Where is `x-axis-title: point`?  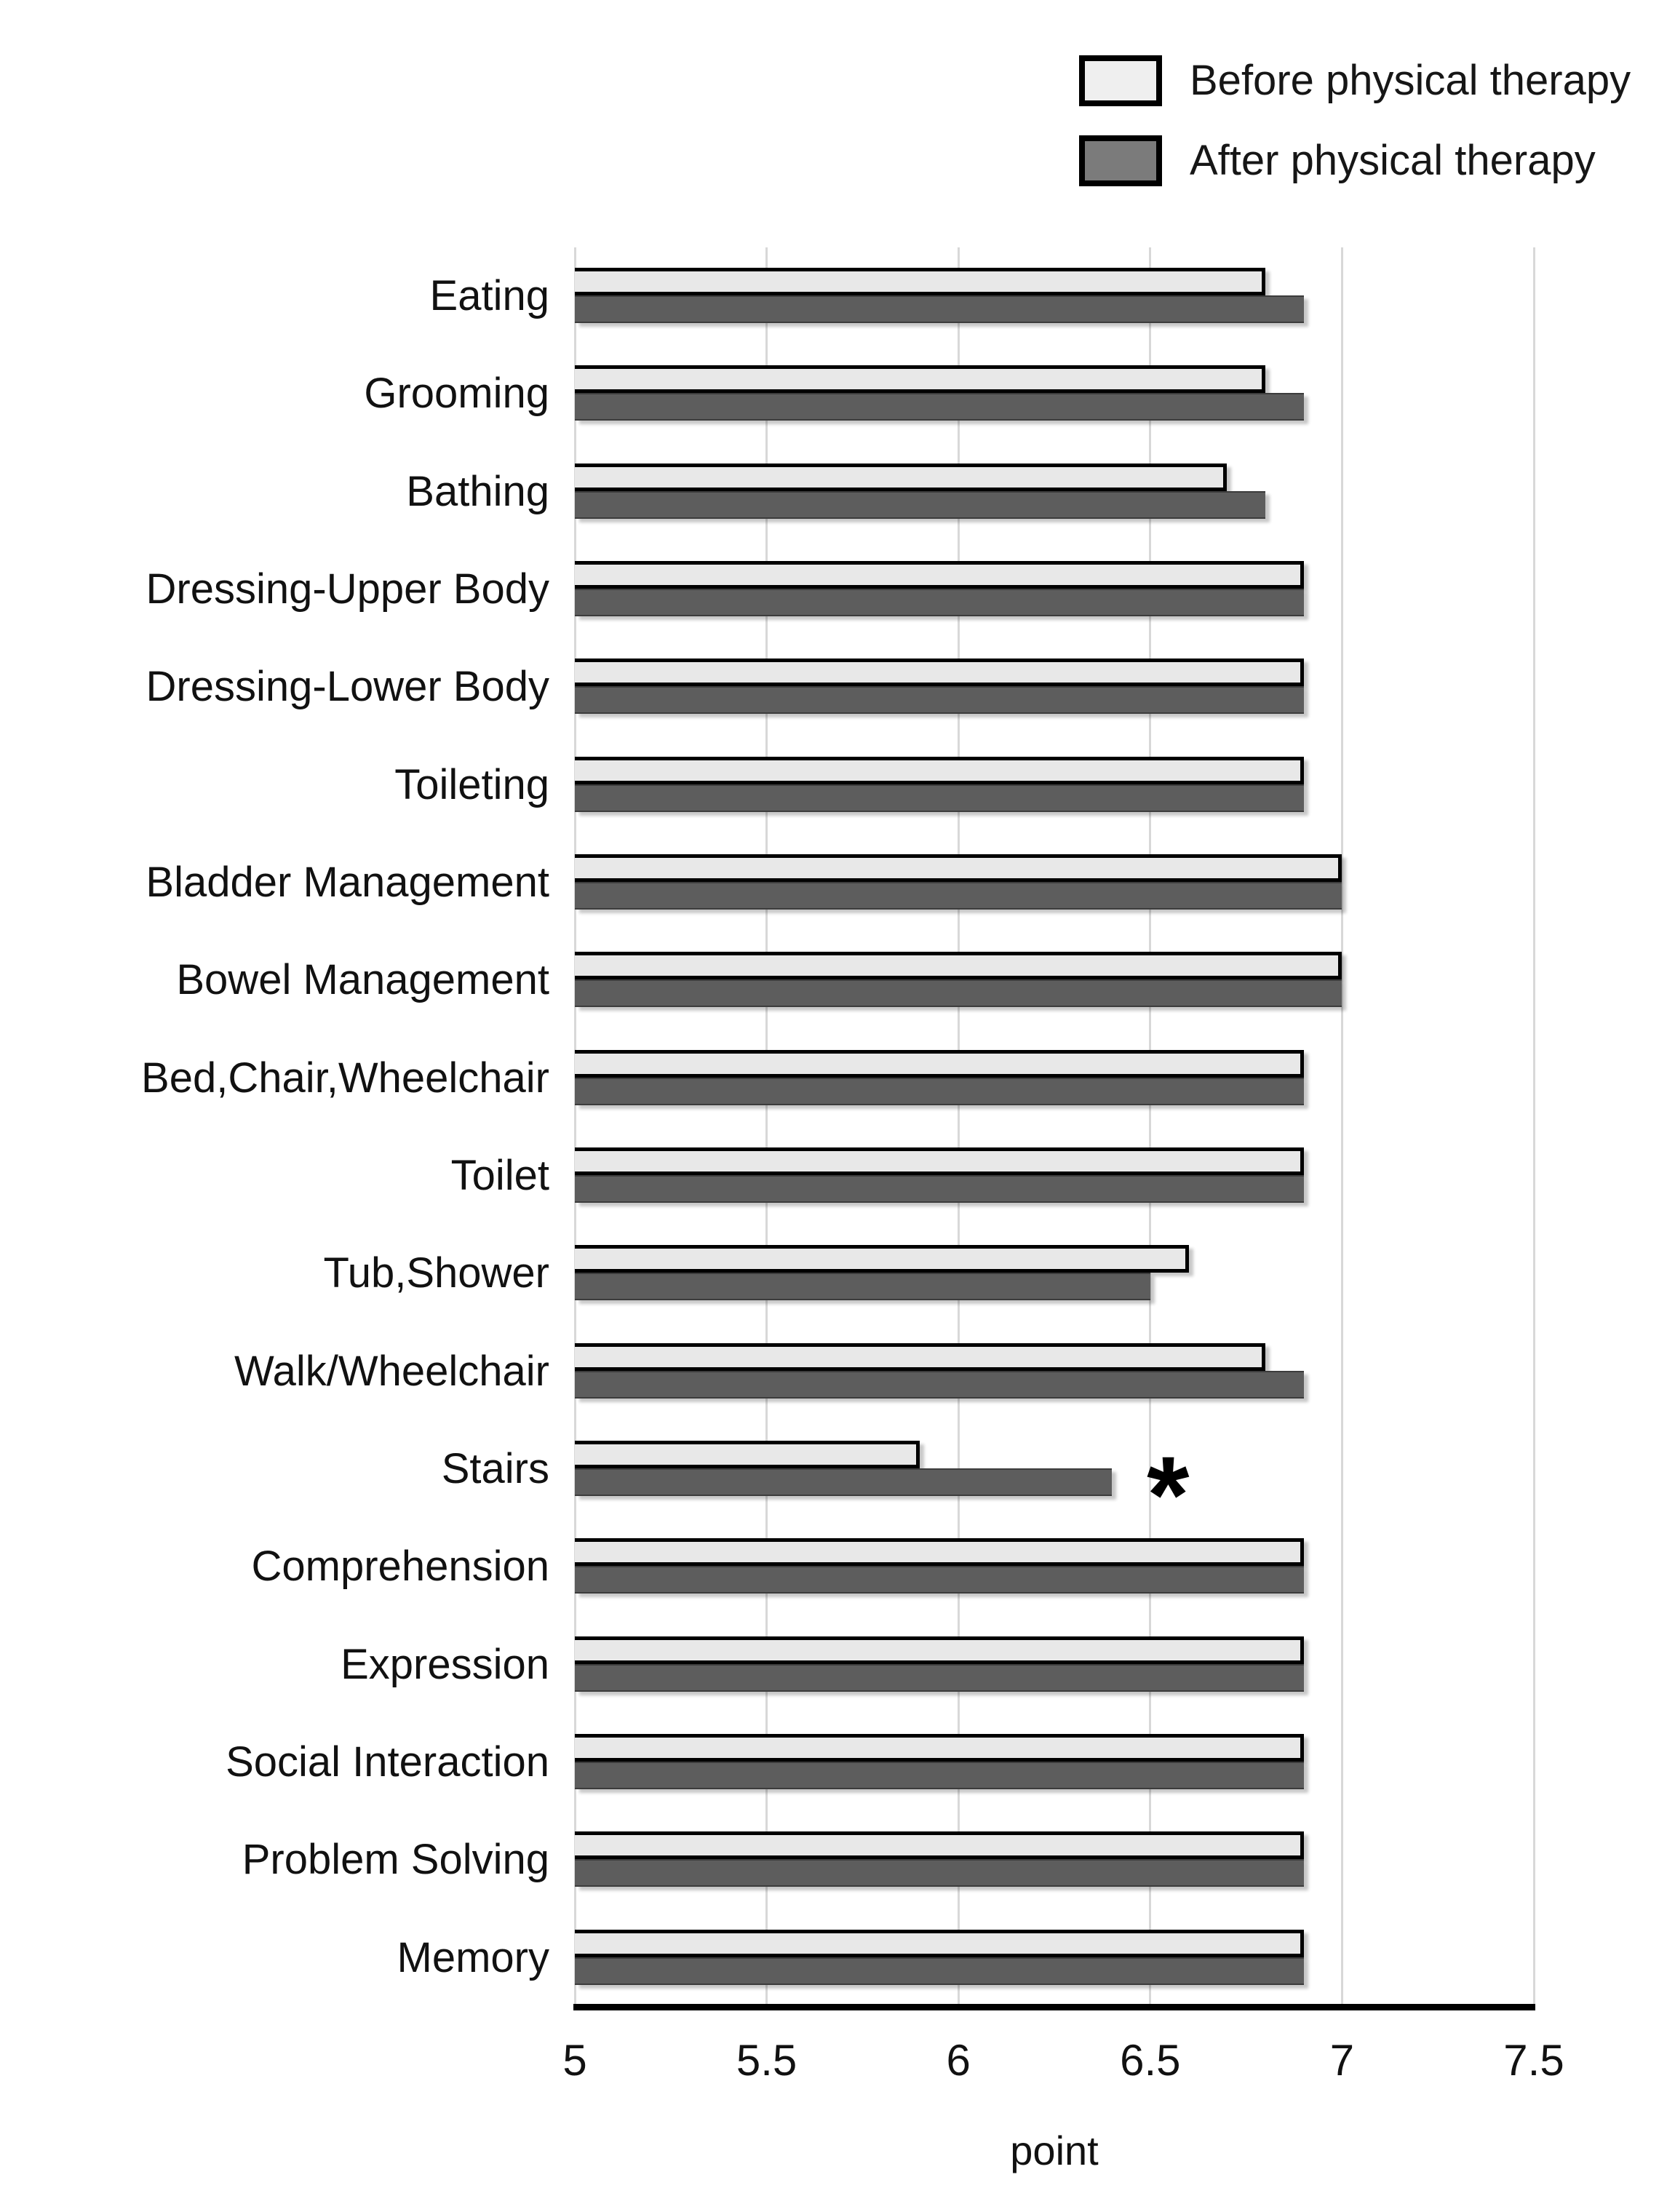
x-axis-title: point is located at coordinates (1054, 2150).